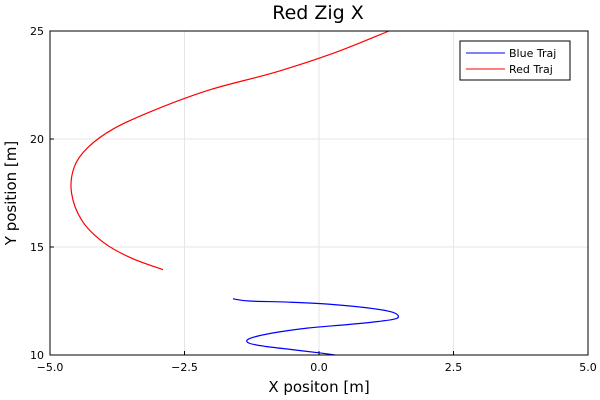 This screenshot has height=400, width=600. I want to click on x-axis-label: X positon [m], so click(318, 387).